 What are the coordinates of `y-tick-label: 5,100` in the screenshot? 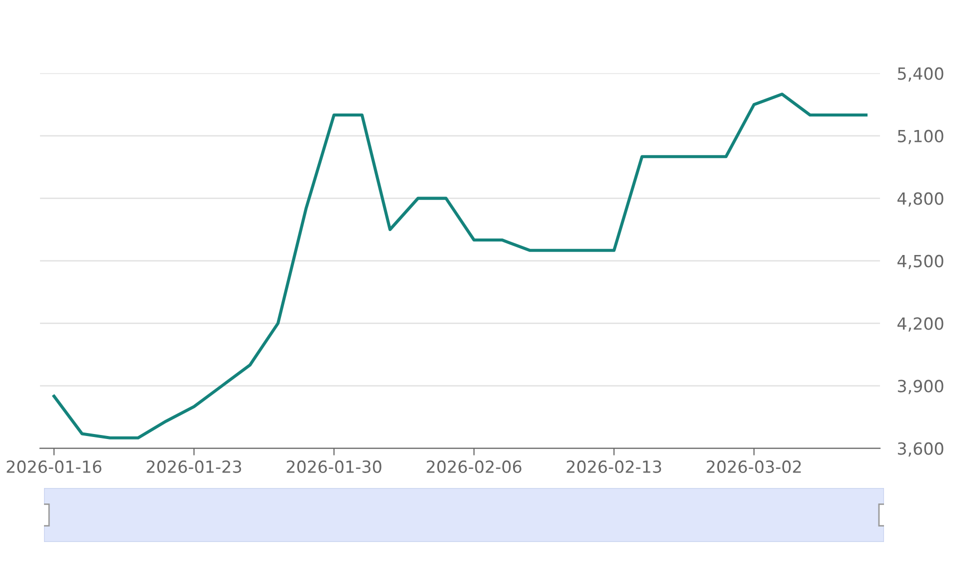 It's located at (921, 137).